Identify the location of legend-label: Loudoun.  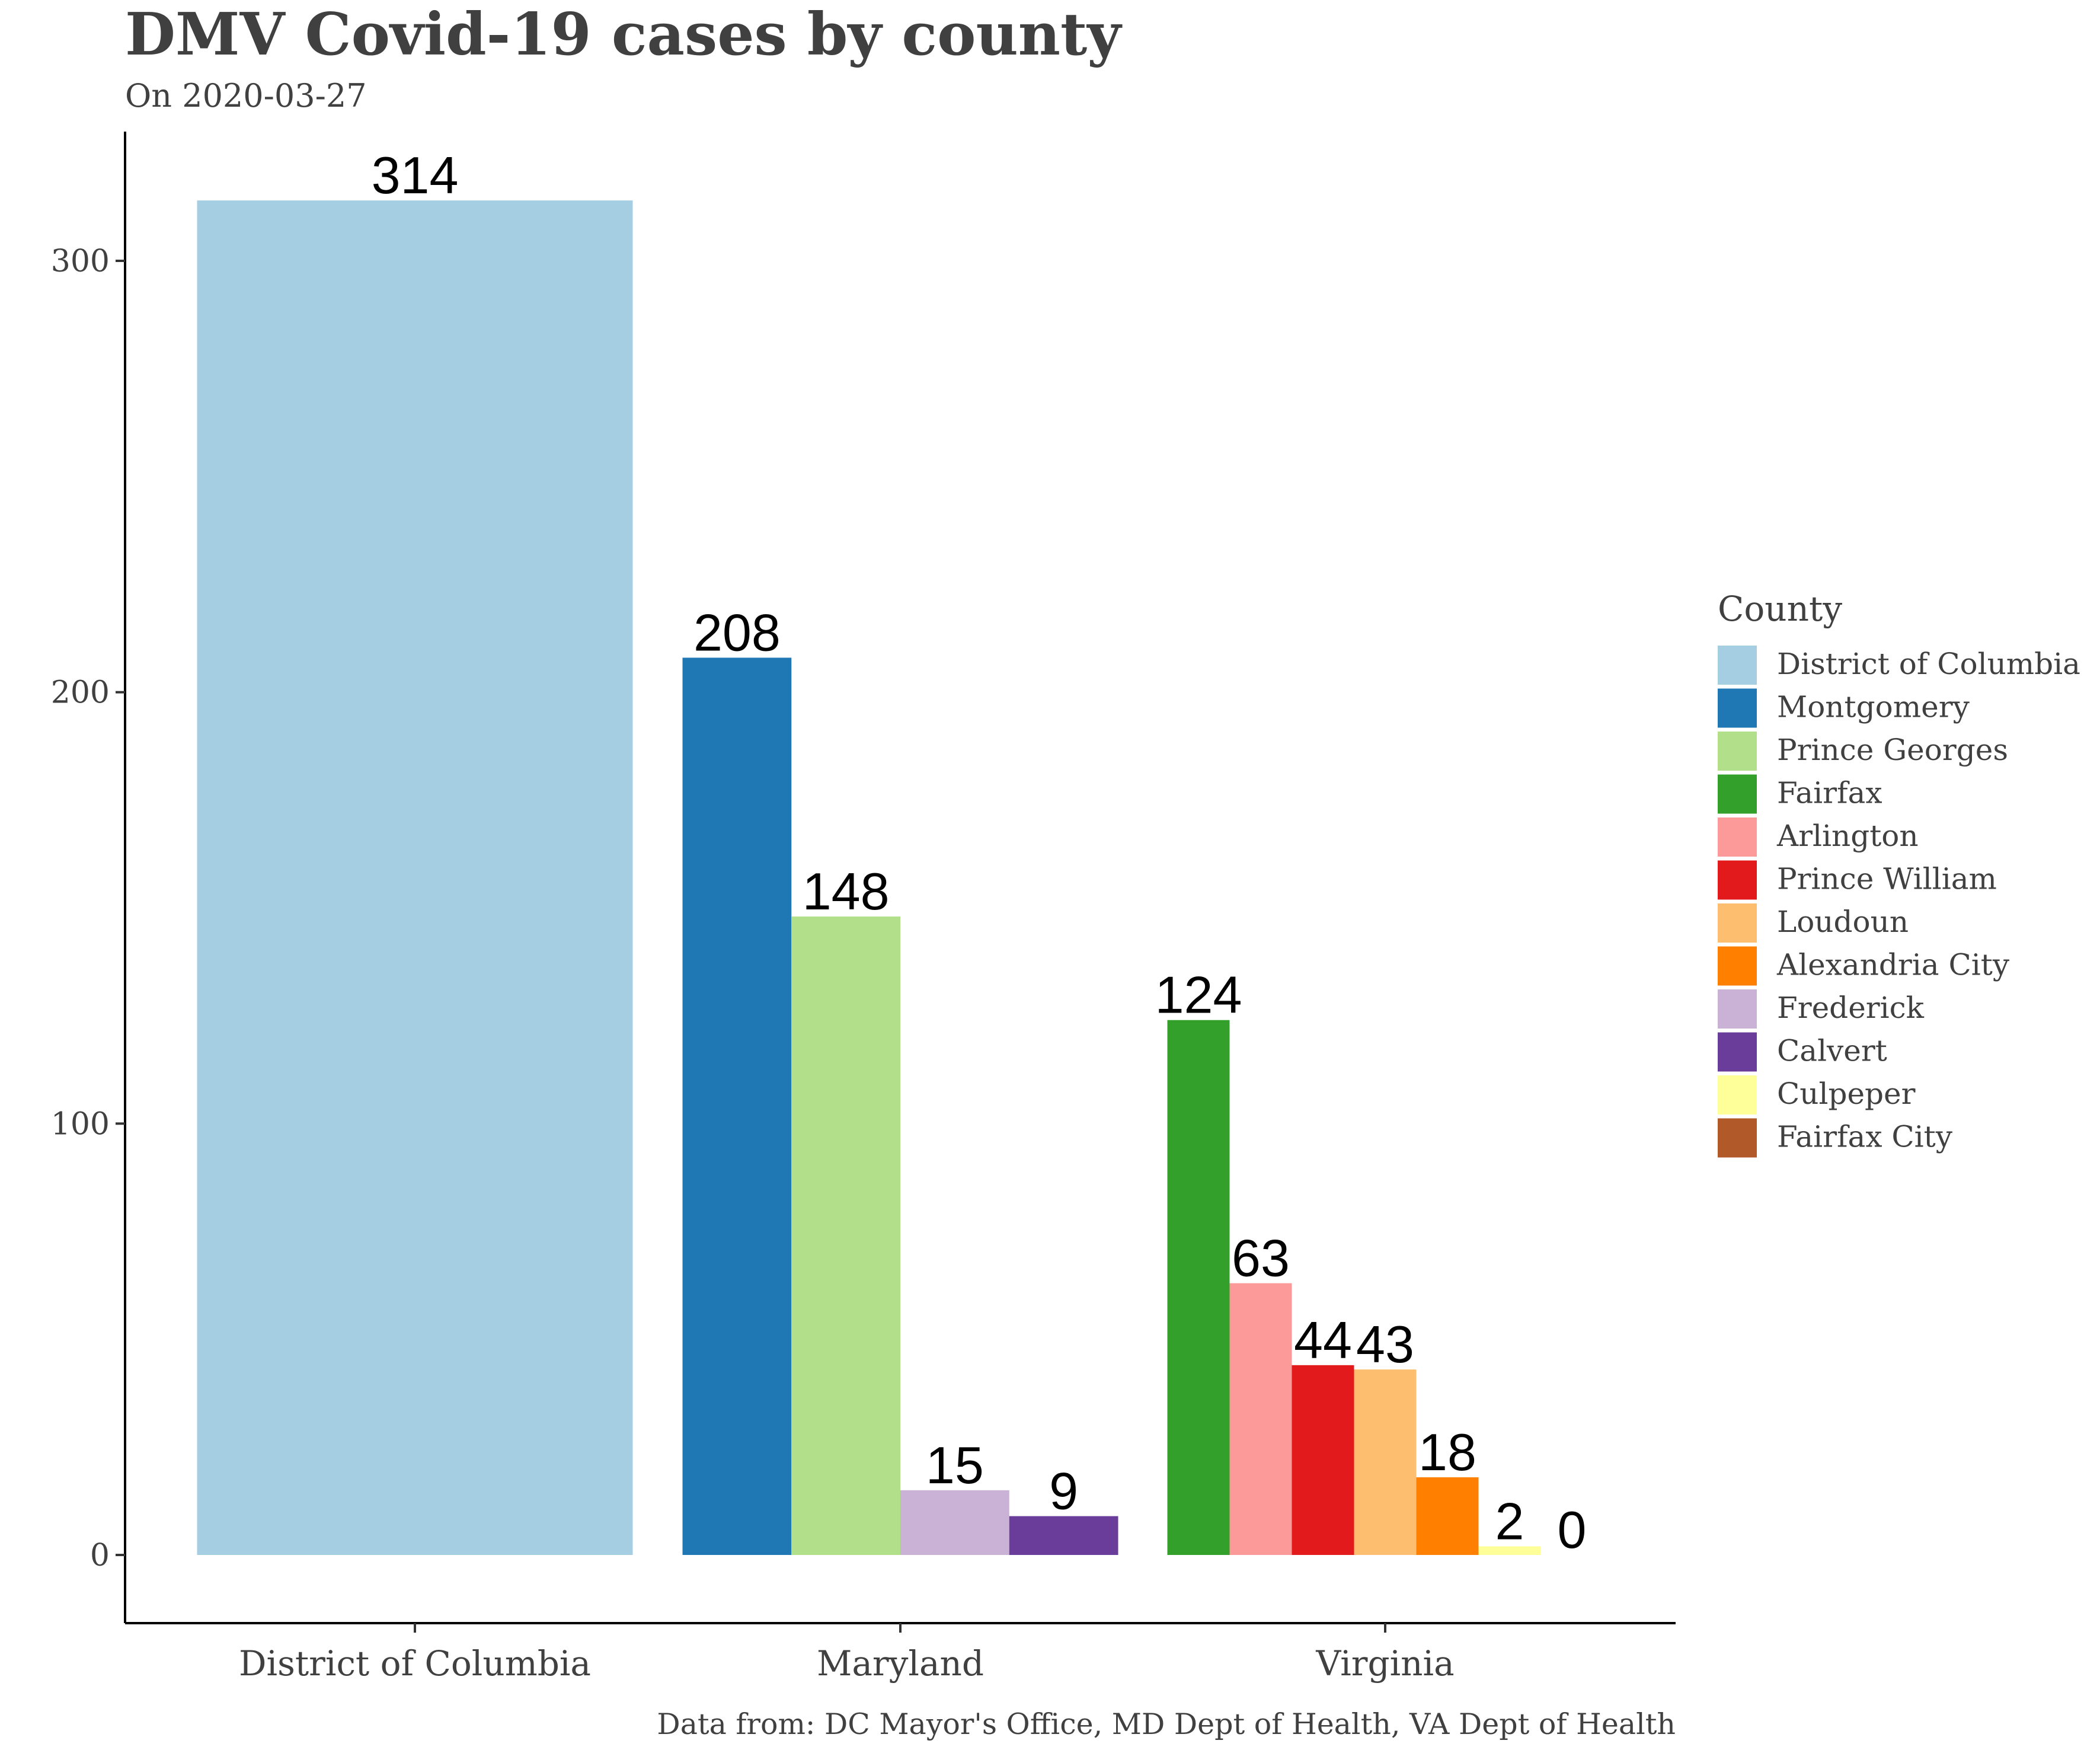
(1843, 922).